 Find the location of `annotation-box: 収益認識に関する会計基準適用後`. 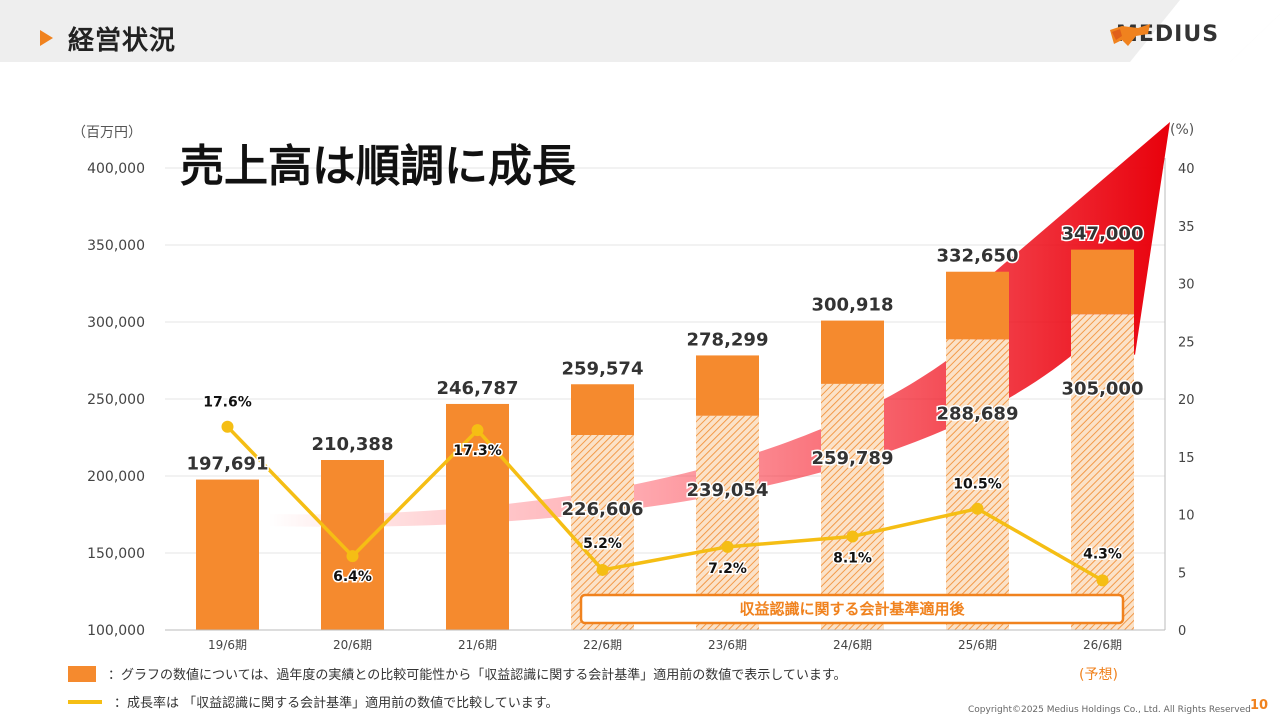

annotation-box: 収益認識に関する会計基準適用後 is located at coordinates (852, 609).